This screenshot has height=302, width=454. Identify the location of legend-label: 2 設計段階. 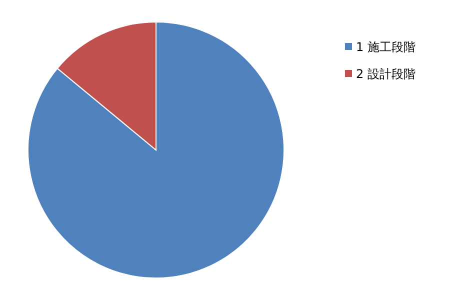
(386, 74).